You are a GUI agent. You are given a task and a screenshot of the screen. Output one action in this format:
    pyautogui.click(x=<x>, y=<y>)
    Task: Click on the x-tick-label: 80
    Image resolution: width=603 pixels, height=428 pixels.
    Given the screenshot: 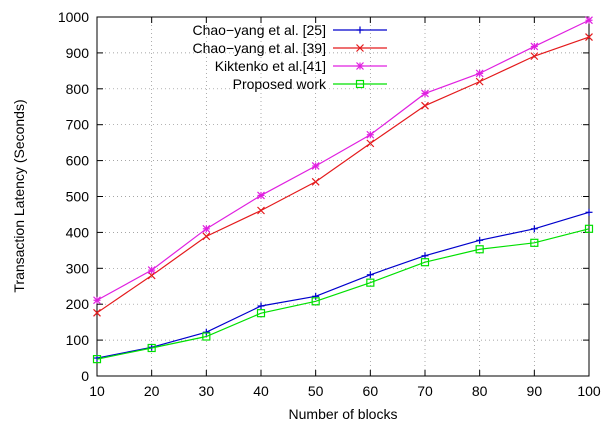 What is the action you would take?
    pyautogui.click(x=480, y=391)
    